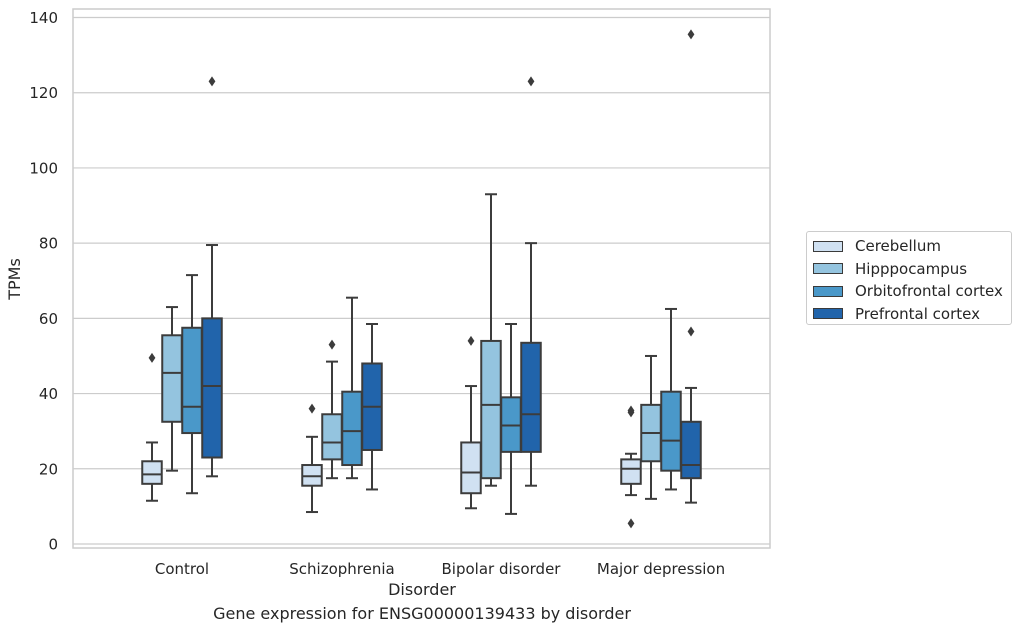 This screenshot has width=1023, height=634. What do you see at coordinates (661, 569) in the screenshot?
I see `x-tick-label: Major depression` at bounding box center [661, 569].